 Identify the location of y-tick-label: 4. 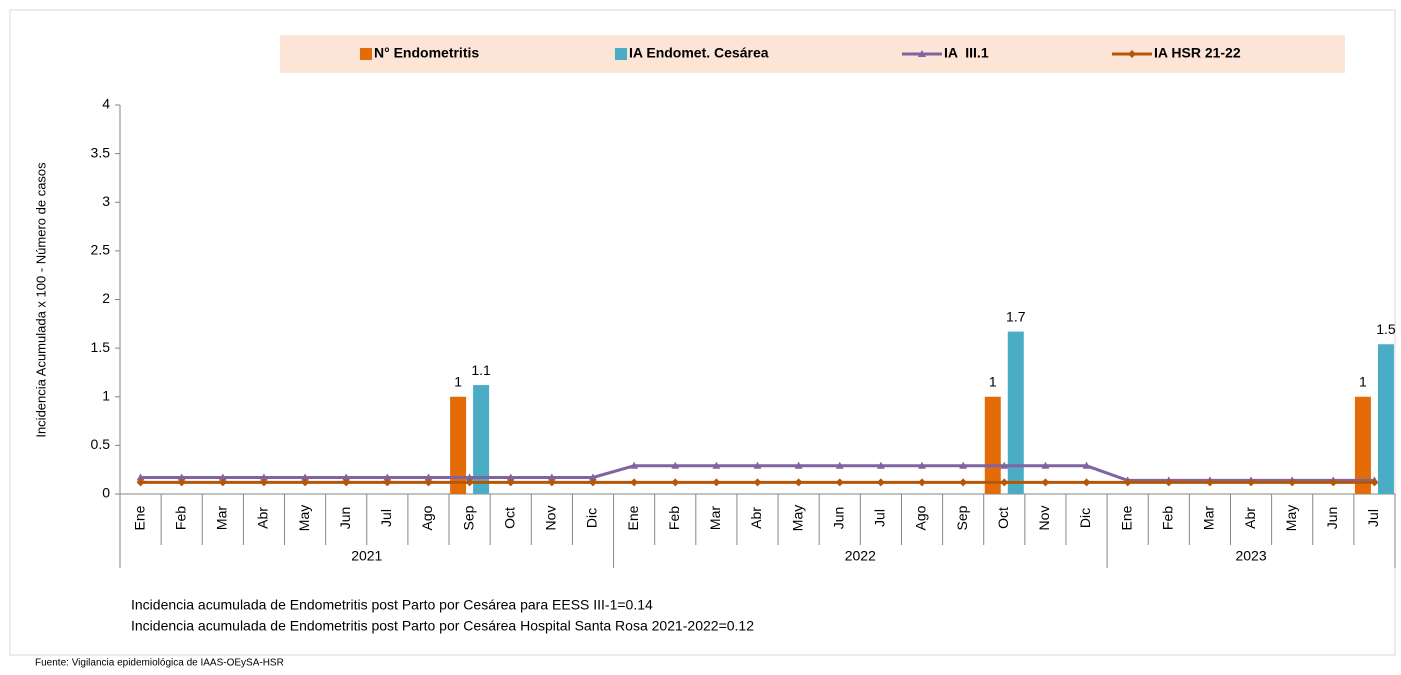
(106, 104).